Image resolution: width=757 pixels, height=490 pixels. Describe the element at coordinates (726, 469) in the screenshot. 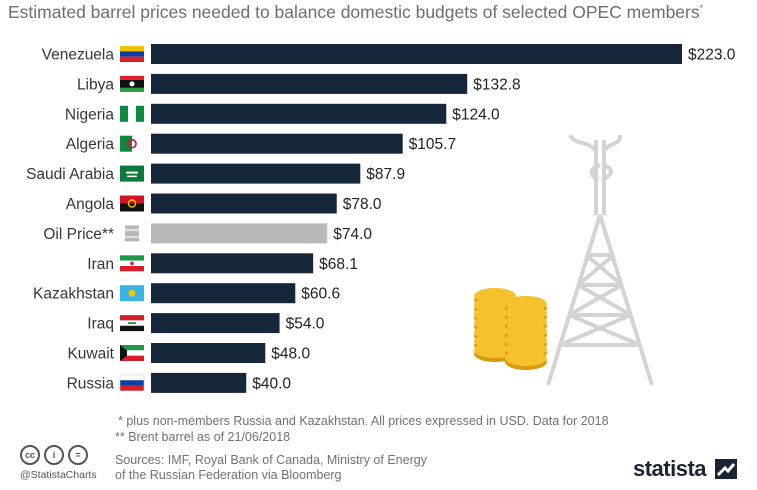

I see `statista-logo-icon` at that location.